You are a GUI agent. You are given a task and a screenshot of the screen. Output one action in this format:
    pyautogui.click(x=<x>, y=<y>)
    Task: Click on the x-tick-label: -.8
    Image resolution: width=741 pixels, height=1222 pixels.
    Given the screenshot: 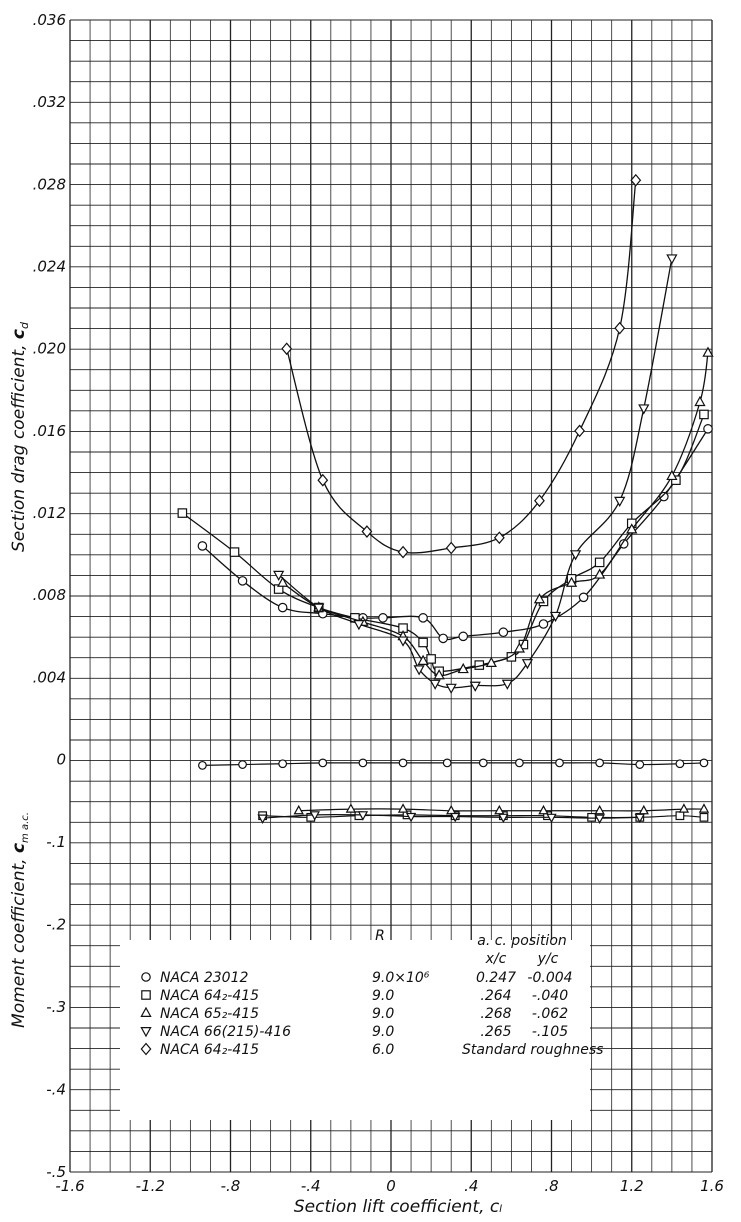 What is the action you would take?
    pyautogui.click(x=231, y=1186)
    